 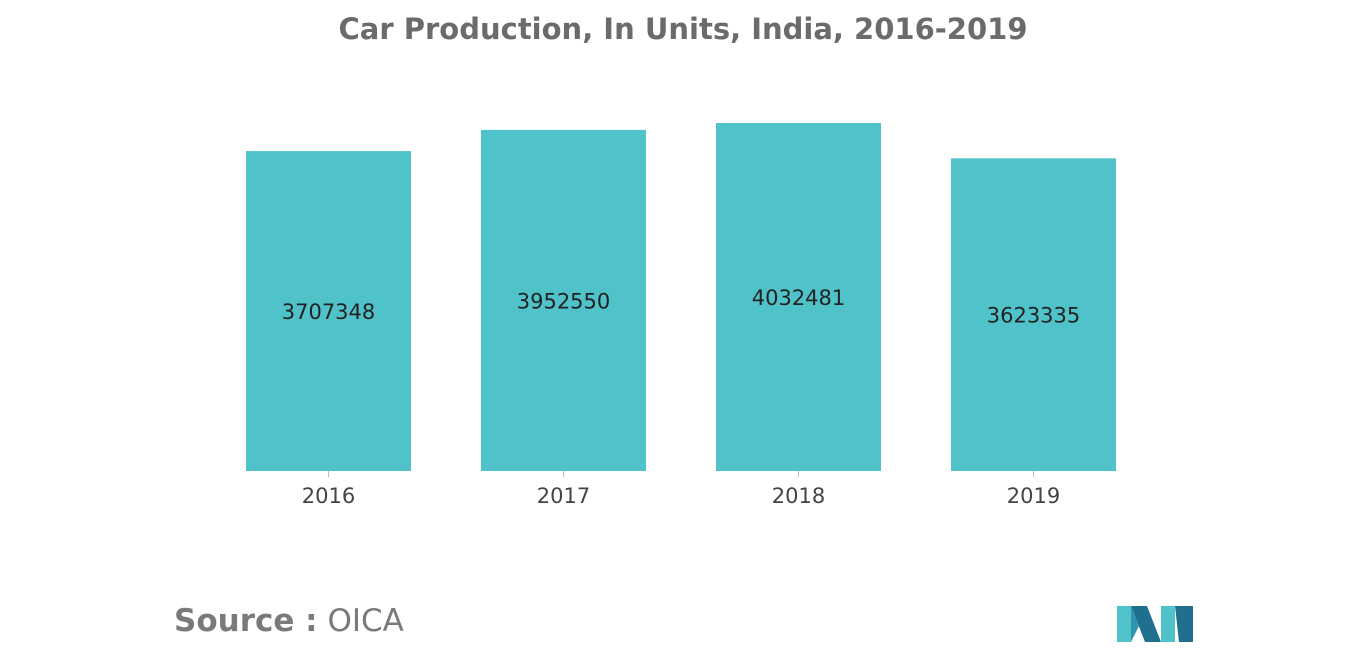 I want to click on bar-2019, so click(x=1033, y=314).